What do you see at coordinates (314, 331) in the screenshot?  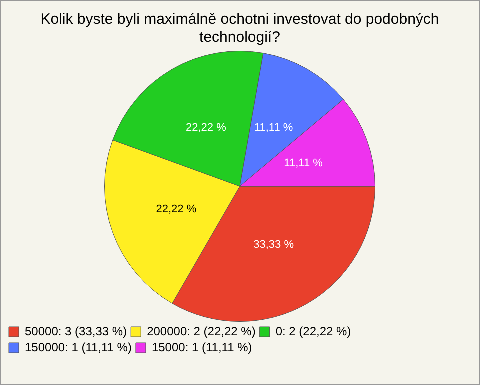 I see `legend-label: 0: 2 (22,22 %)` at bounding box center [314, 331].